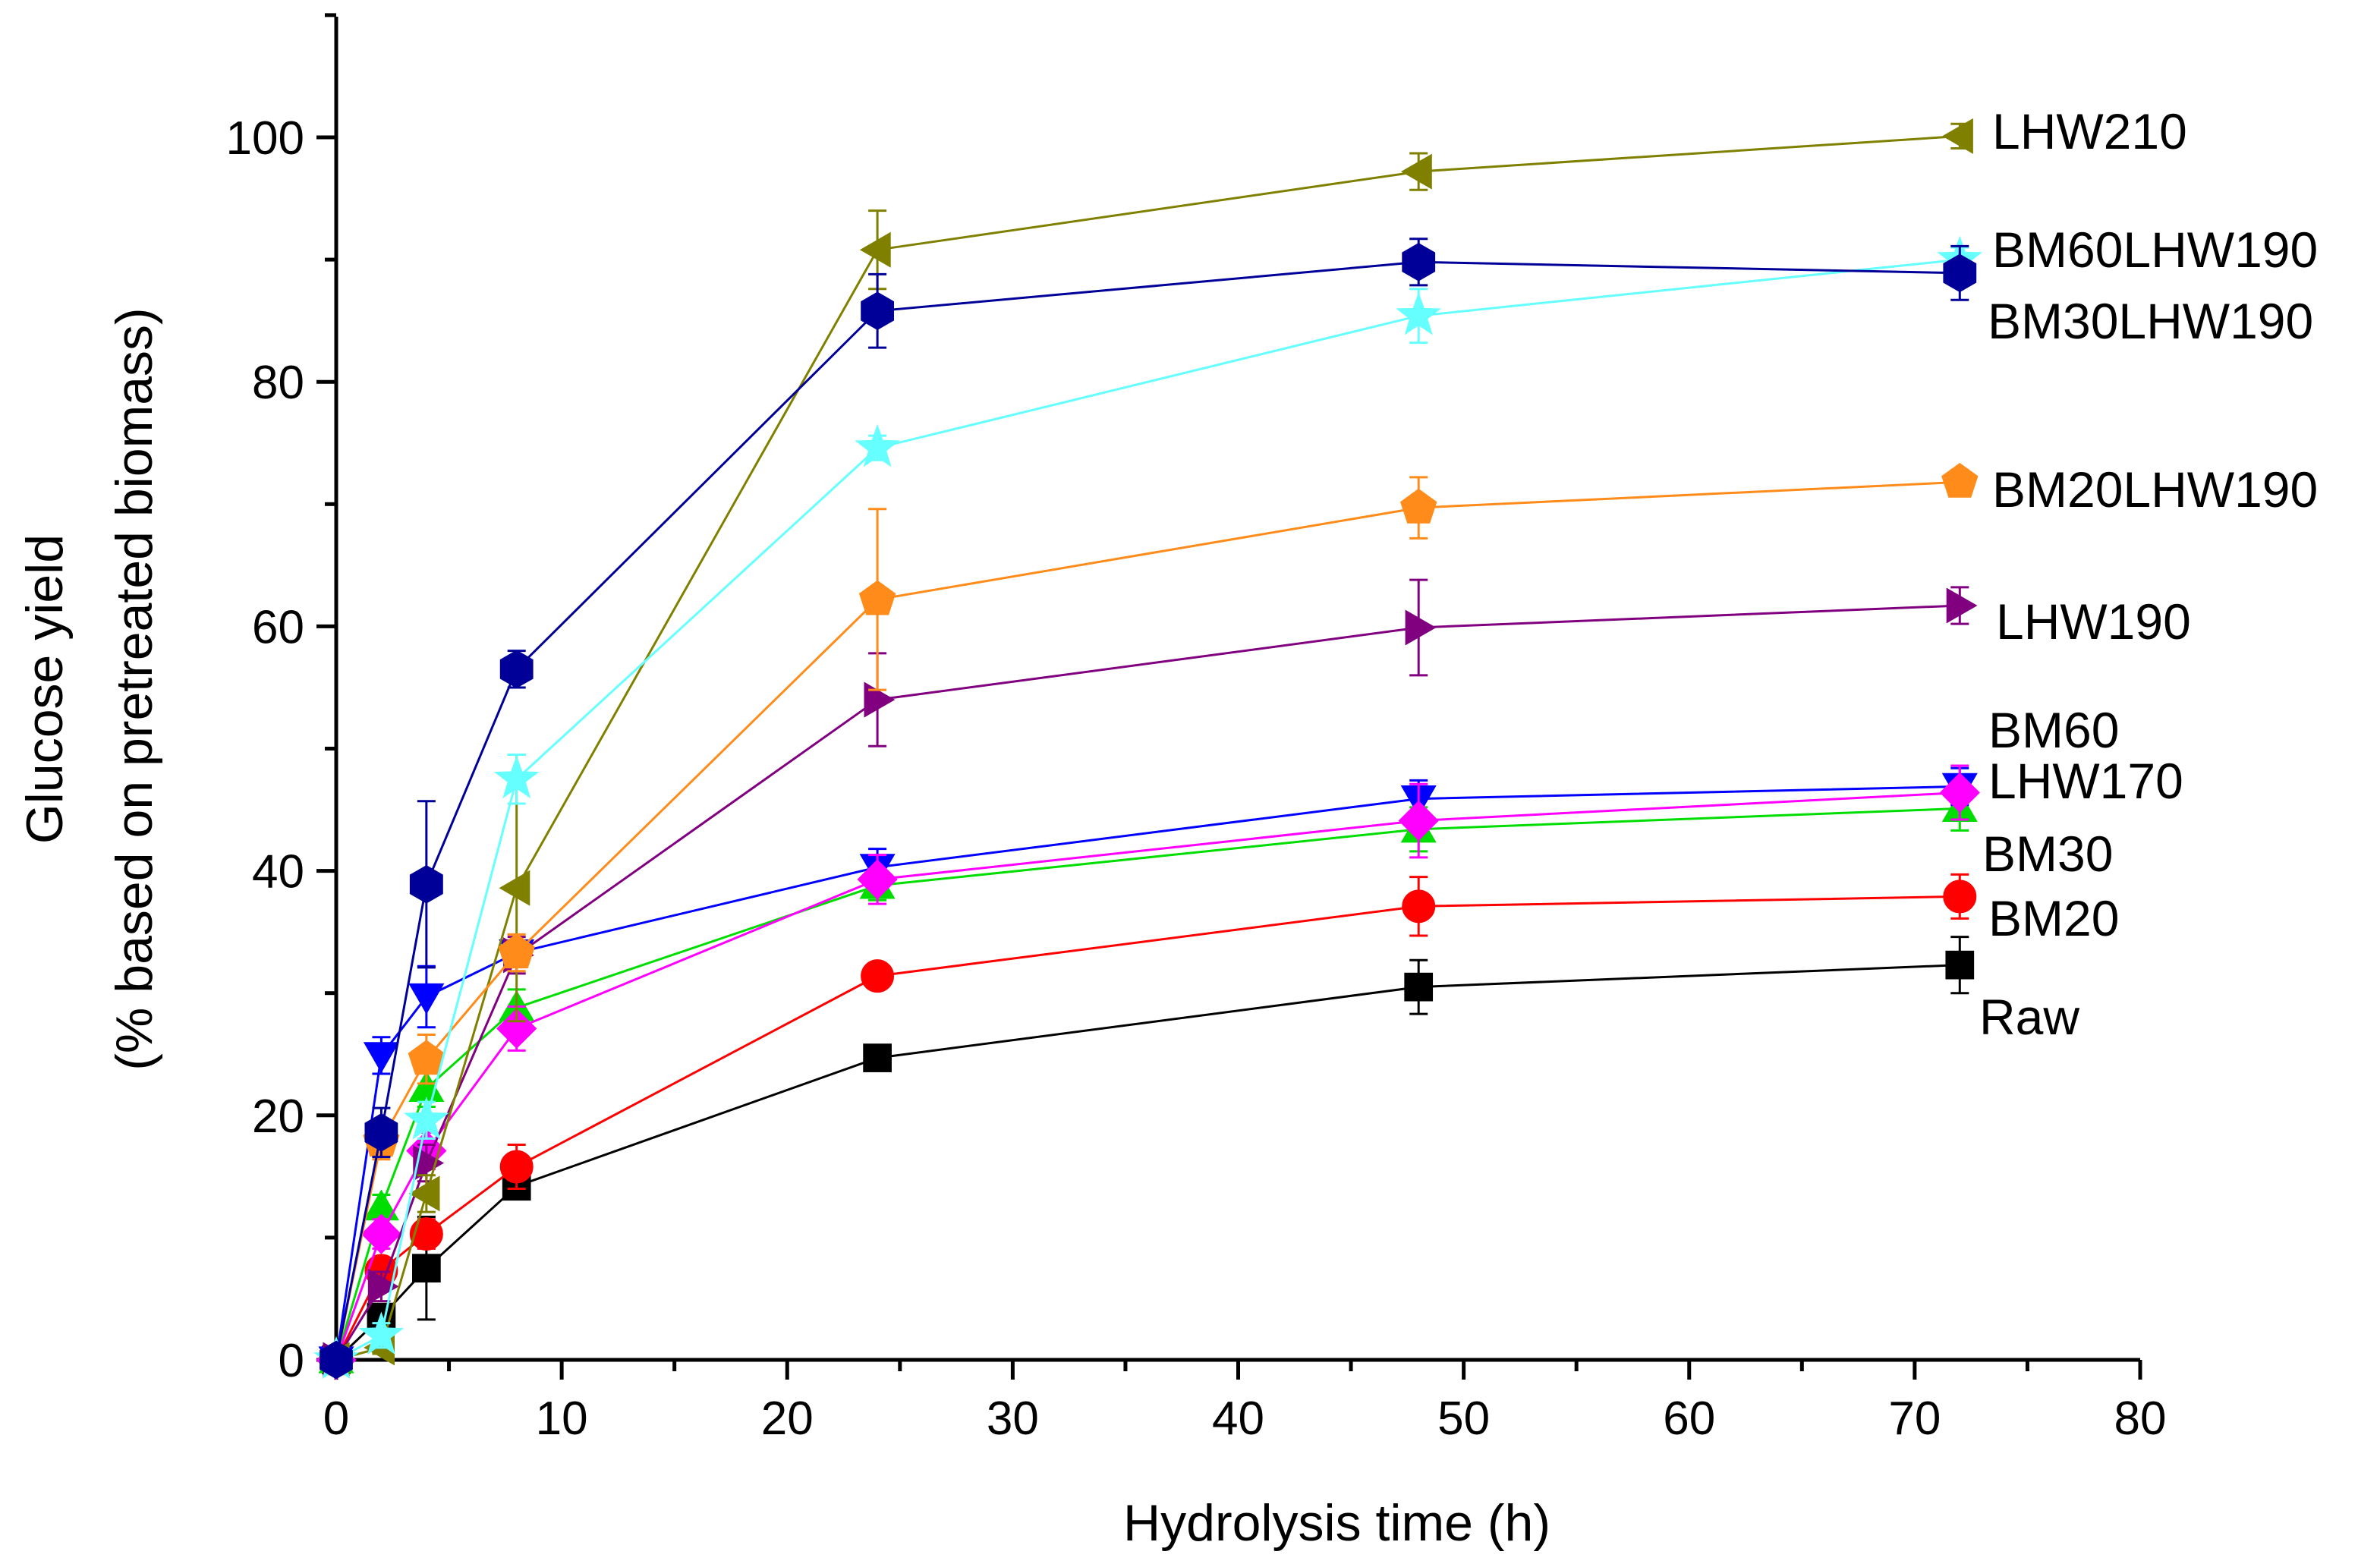  What do you see at coordinates (2085, 781) in the screenshot?
I see `series-label-lhw170: LHW170` at bounding box center [2085, 781].